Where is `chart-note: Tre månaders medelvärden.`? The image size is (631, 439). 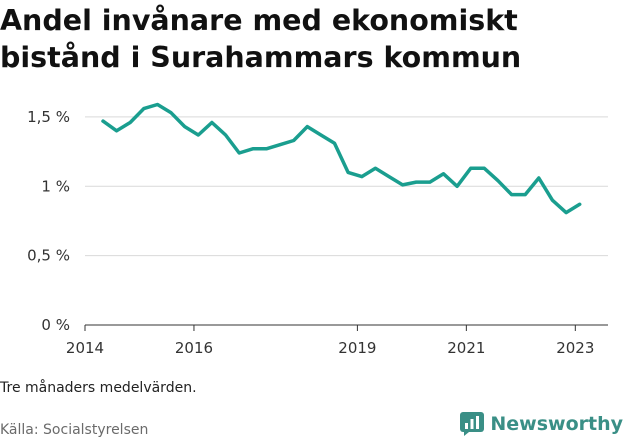 chart-note: Tre månaders medelvärden. is located at coordinates (98, 388).